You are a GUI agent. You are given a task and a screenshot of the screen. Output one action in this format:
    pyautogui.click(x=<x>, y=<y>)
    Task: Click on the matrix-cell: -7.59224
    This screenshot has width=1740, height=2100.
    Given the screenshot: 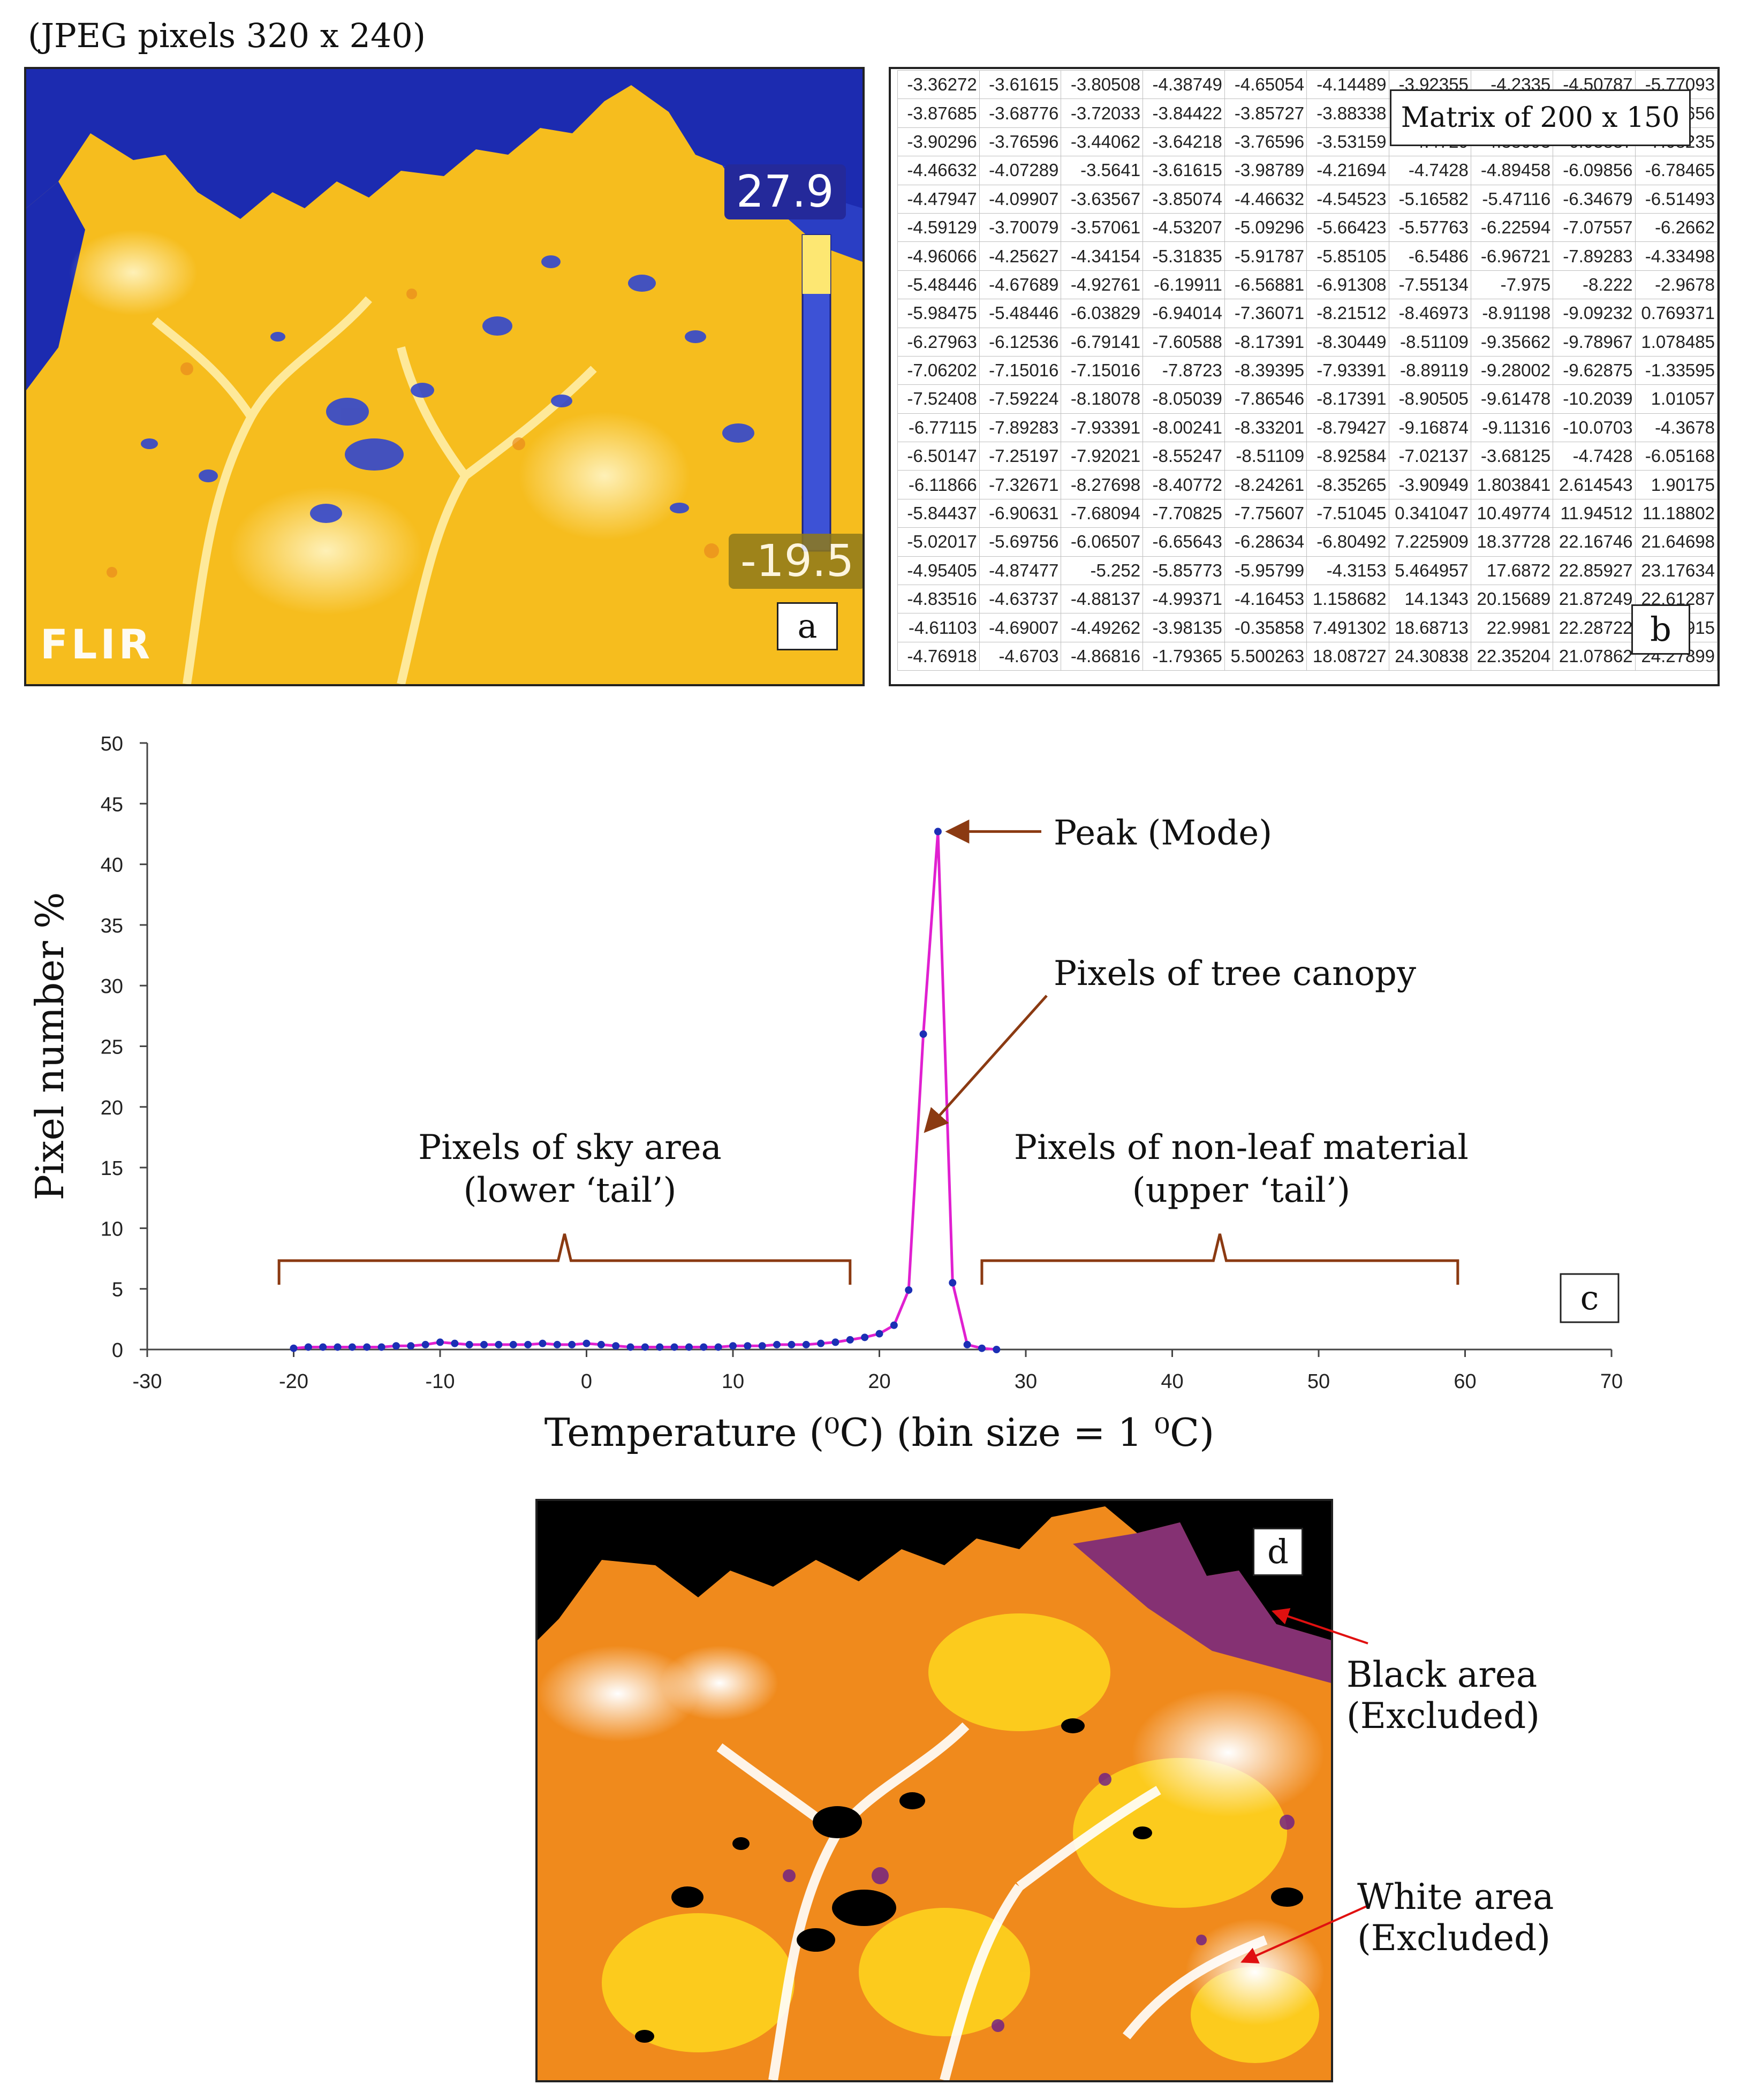 What is the action you would take?
    pyautogui.click(x=1020, y=399)
    